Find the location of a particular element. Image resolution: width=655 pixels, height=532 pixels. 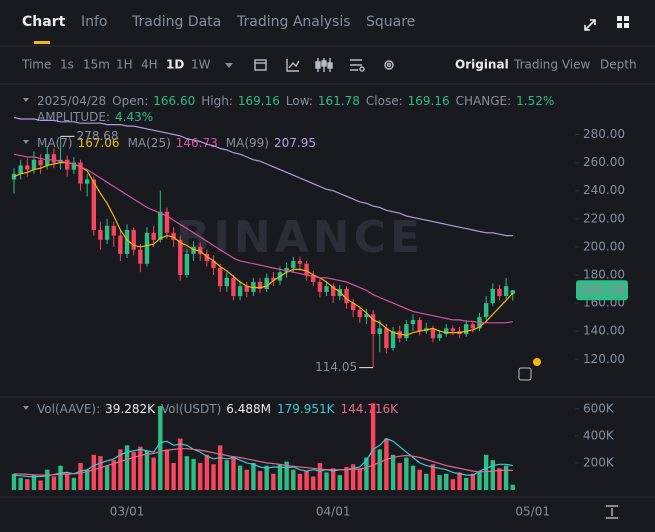

y-tick-label: 600K is located at coordinates (599, 408).